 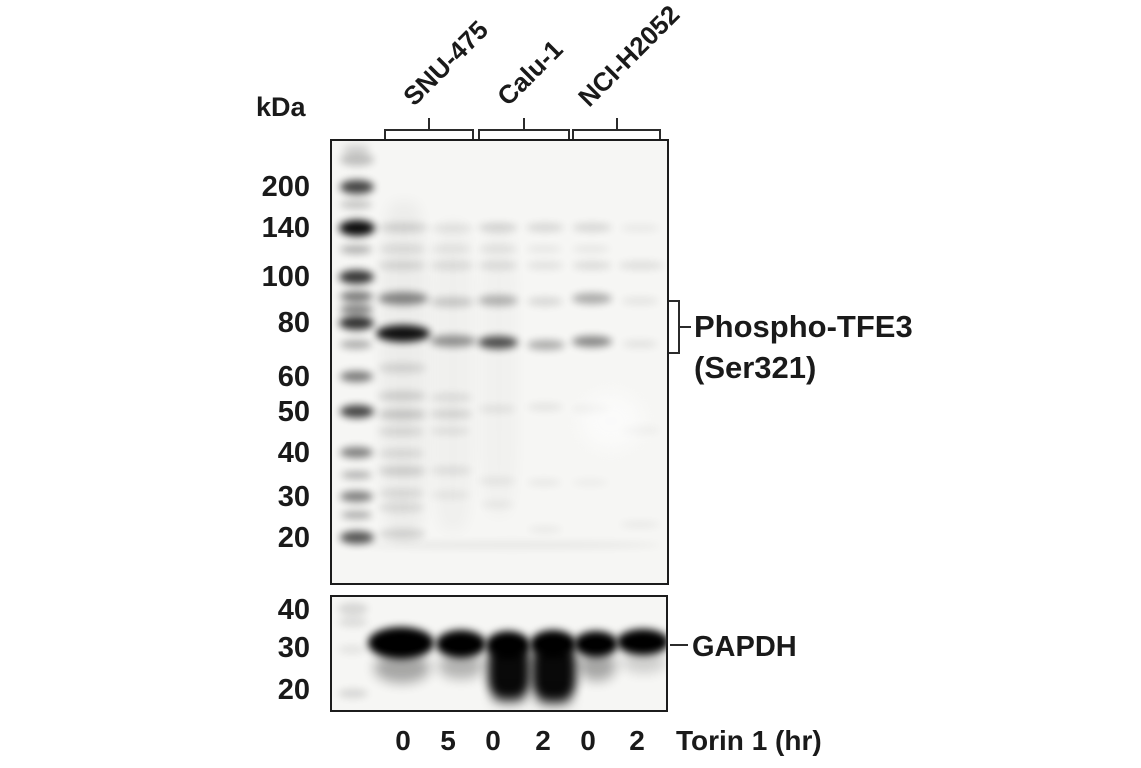 I want to click on treatment-time: 5, so click(x=448, y=740).